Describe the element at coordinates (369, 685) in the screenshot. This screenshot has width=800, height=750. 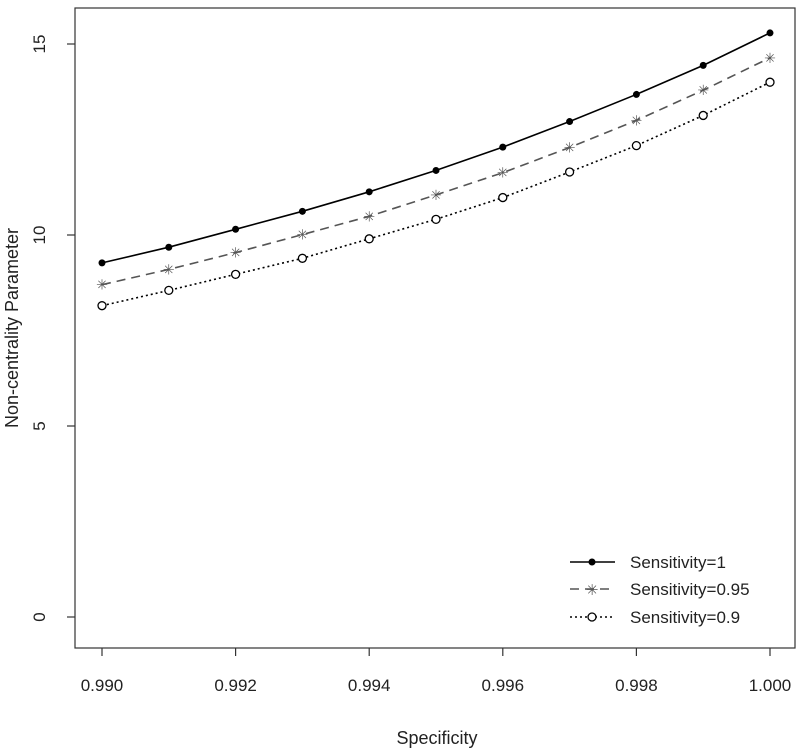
I see `x-tick-label: 0.994` at that location.